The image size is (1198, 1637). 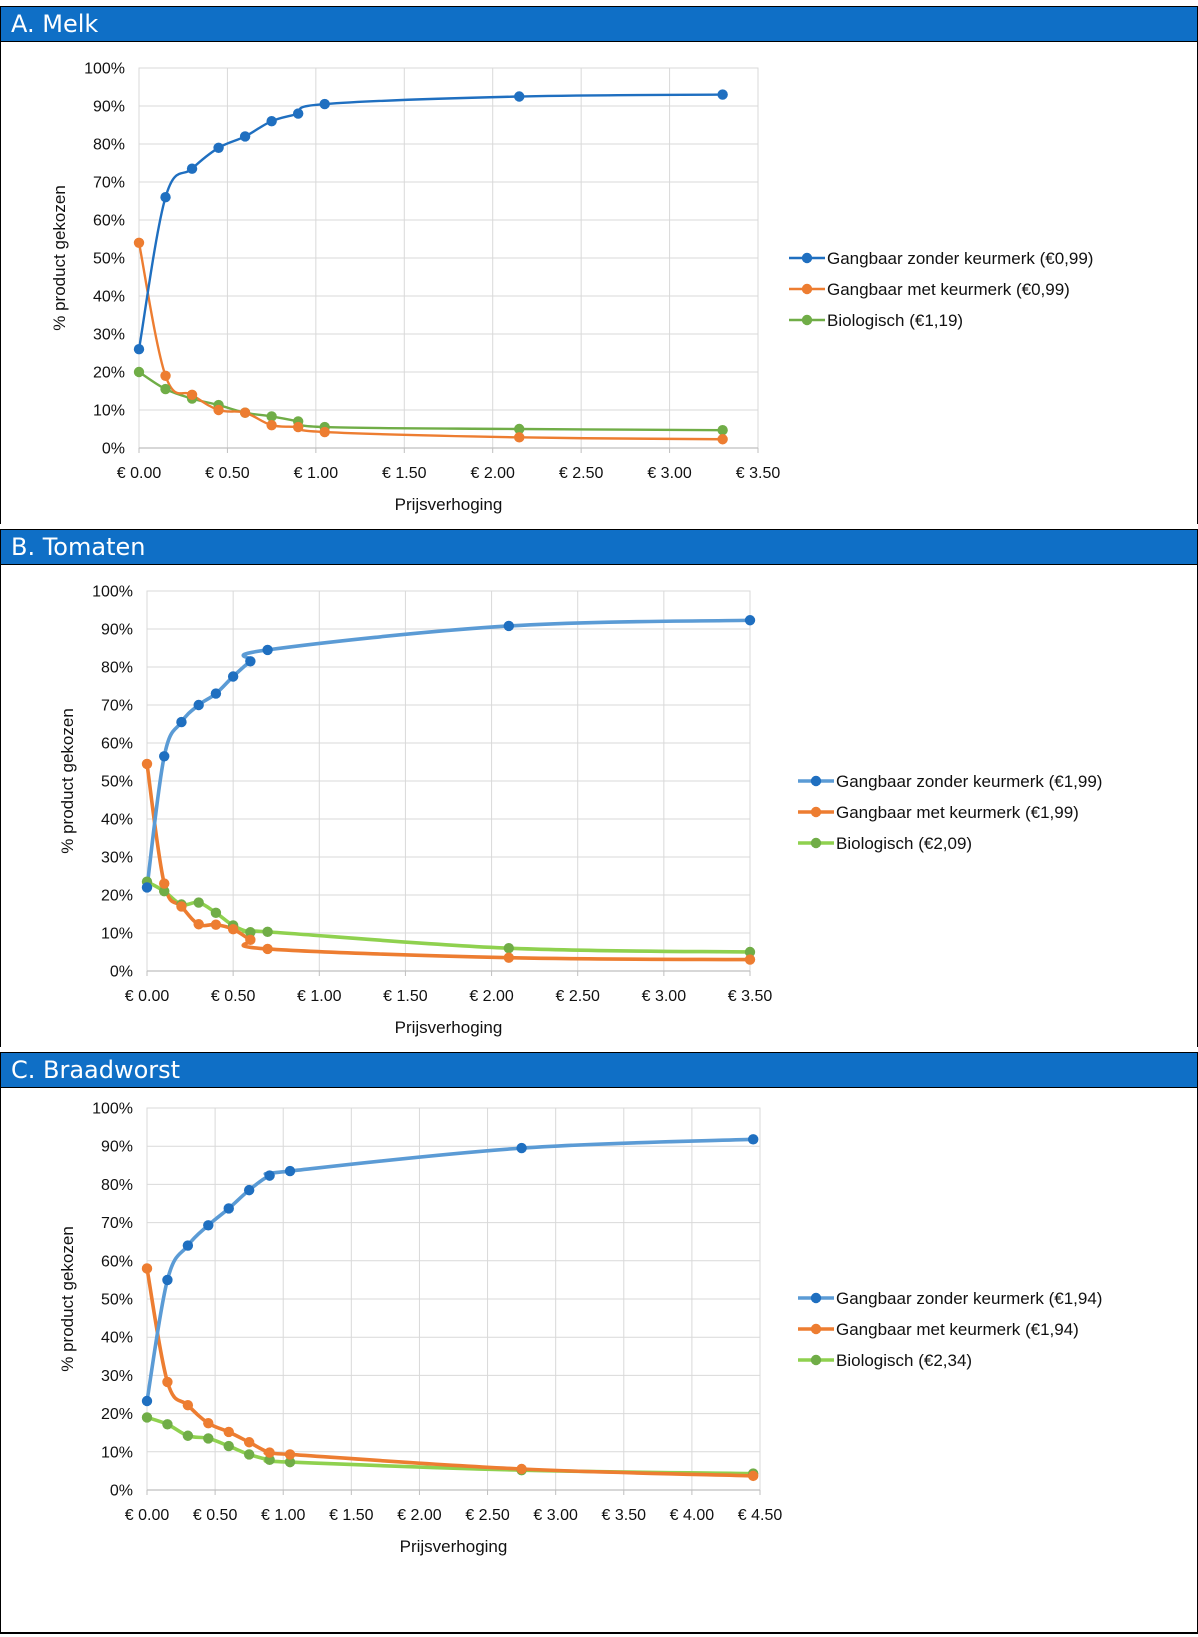 What do you see at coordinates (109, 221) in the screenshot?
I see `y-tick-label: 60%` at bounding box center [109, 221].